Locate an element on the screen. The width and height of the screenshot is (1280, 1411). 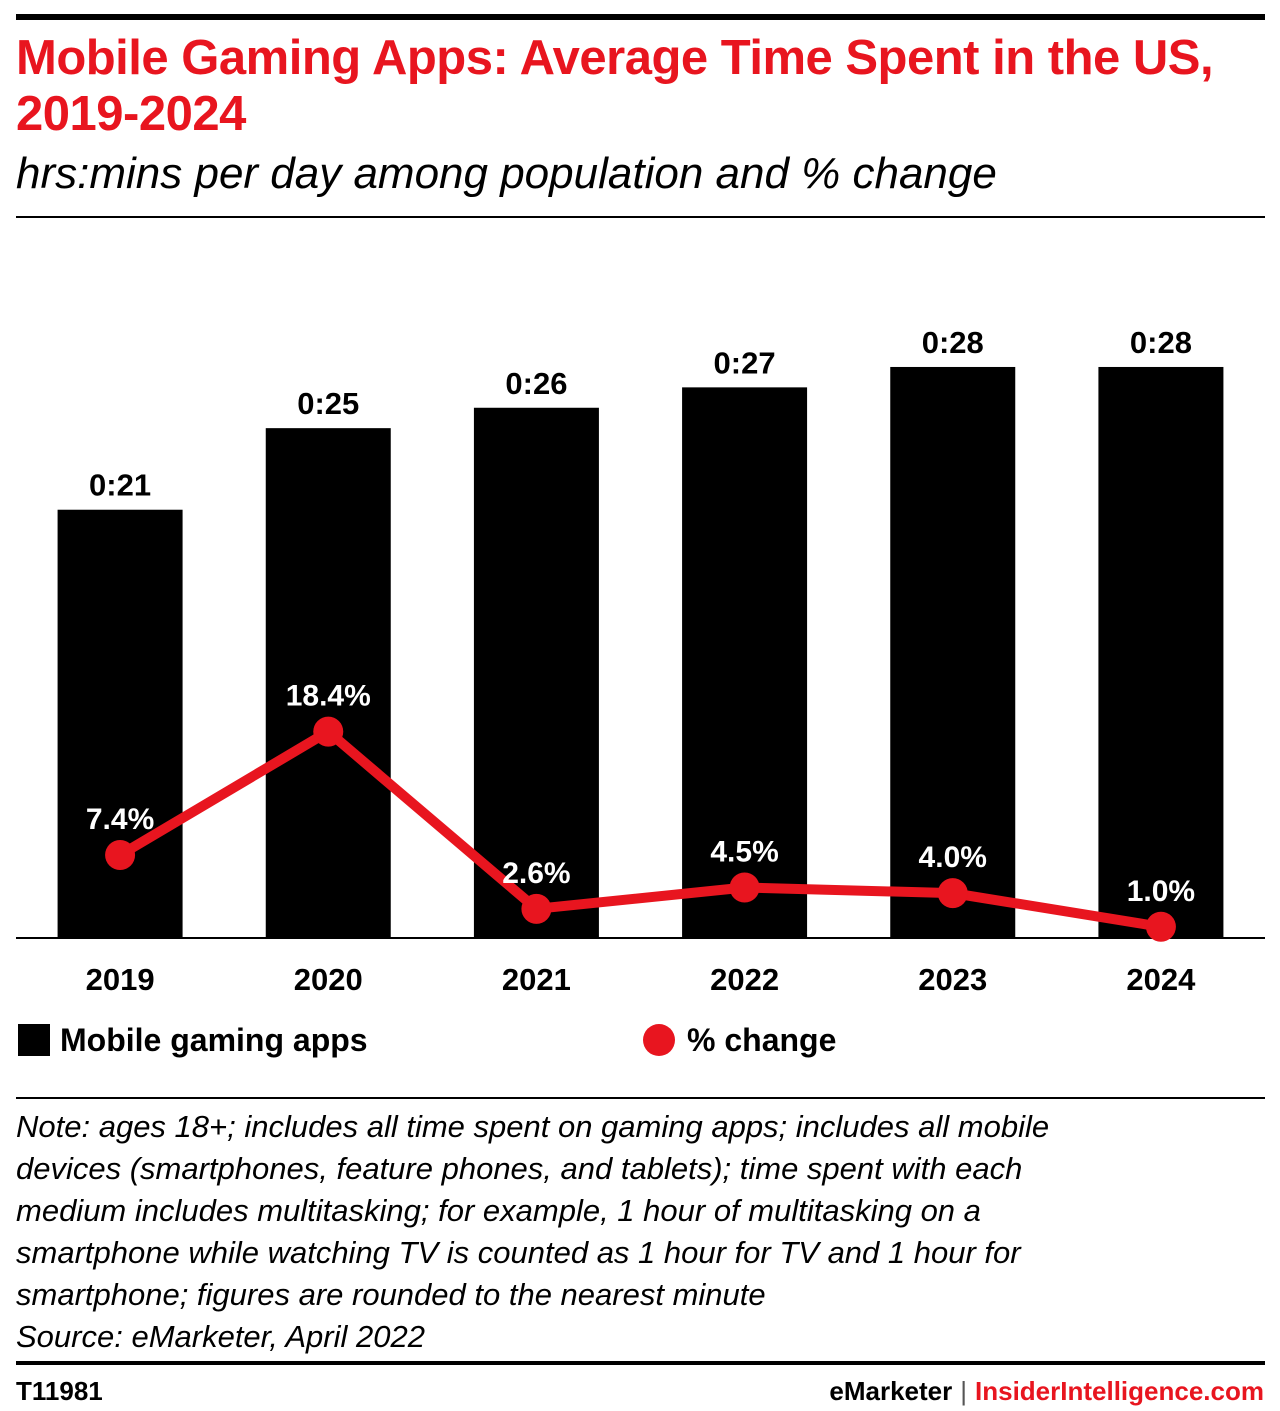
legend-label-bars: Mobile gaming apps is located at coordinates (214, 1039).